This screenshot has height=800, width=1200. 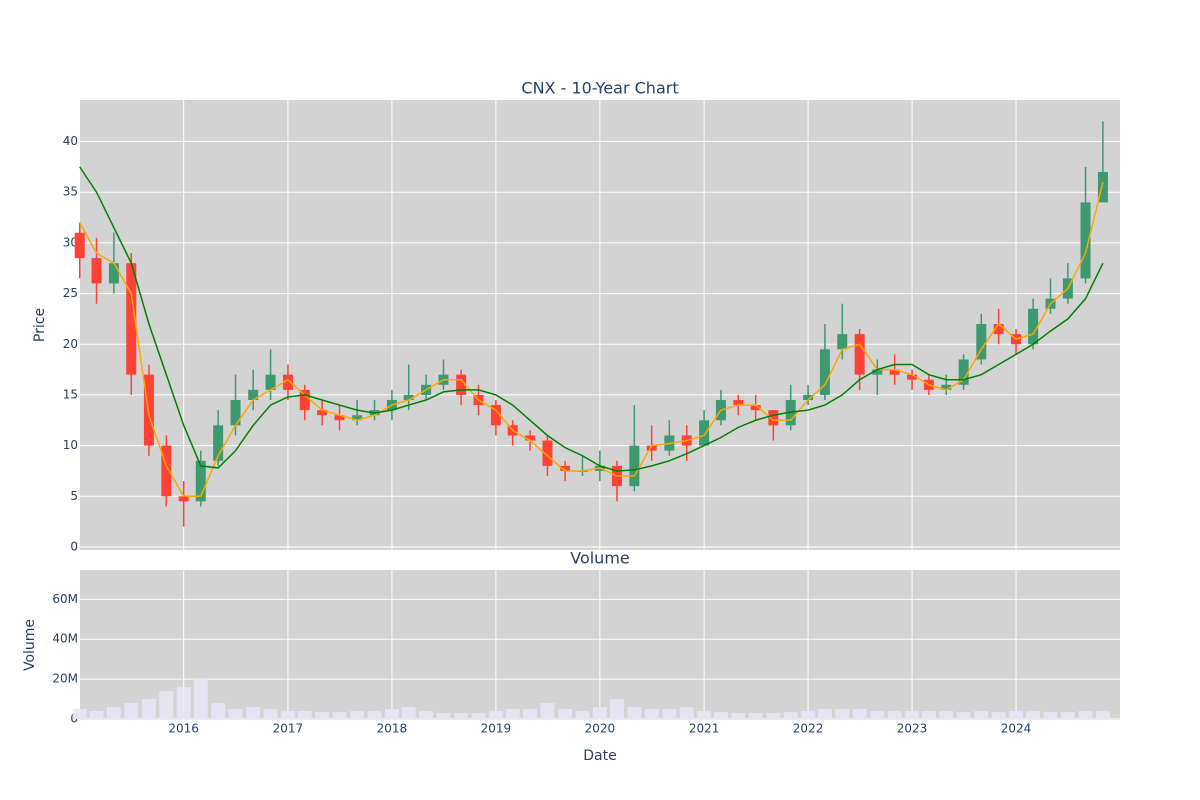 What do you see at coordinates (392, 729) in the screenshot?
I see `x-tick-label: 2018` at bounding box center [392, 729].